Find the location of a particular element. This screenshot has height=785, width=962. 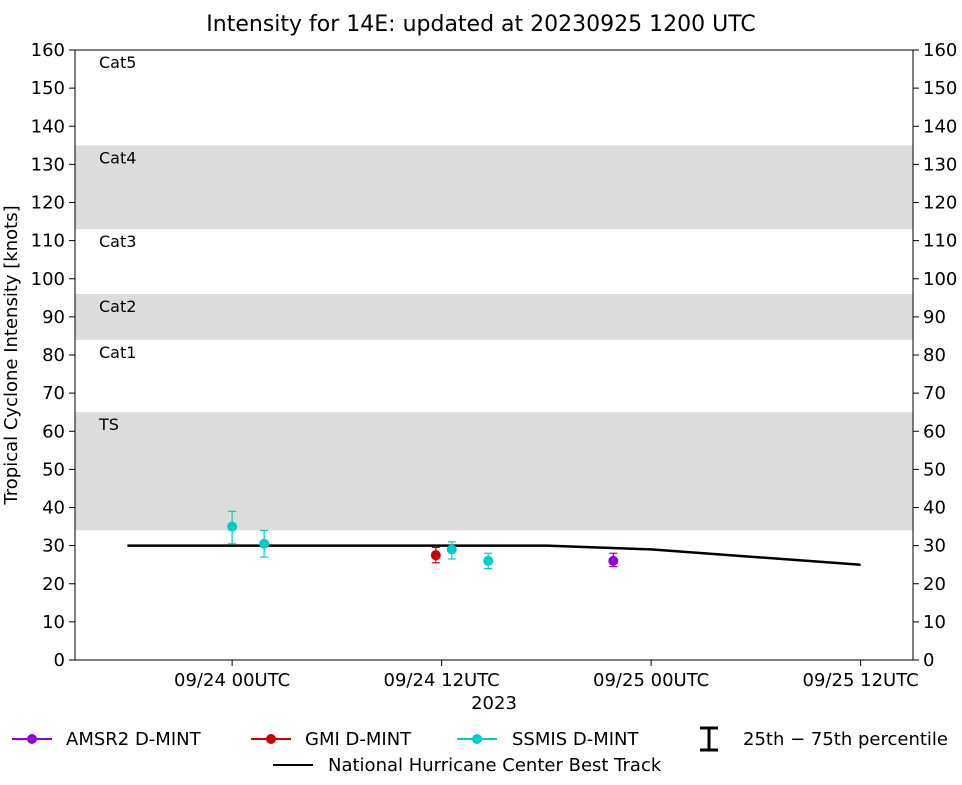

best-track-line is located at coordinates (494, 555).